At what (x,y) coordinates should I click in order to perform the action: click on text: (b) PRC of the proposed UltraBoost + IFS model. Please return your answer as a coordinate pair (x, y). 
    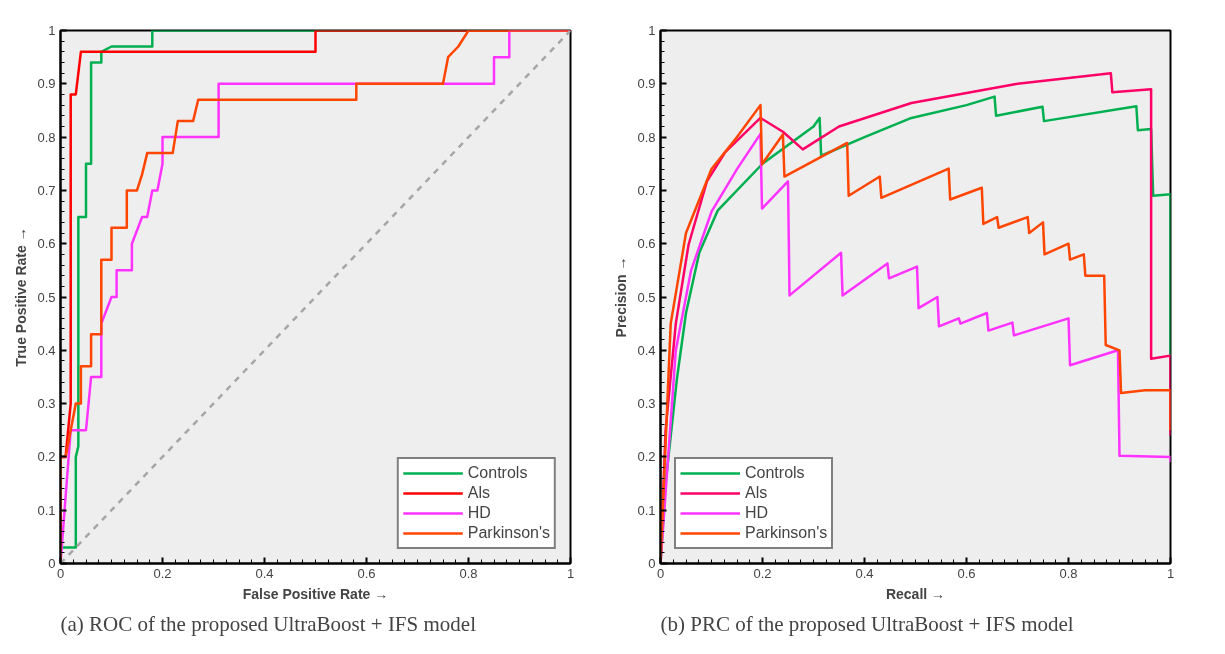
    Looking at the image, I should click on (867, 623).